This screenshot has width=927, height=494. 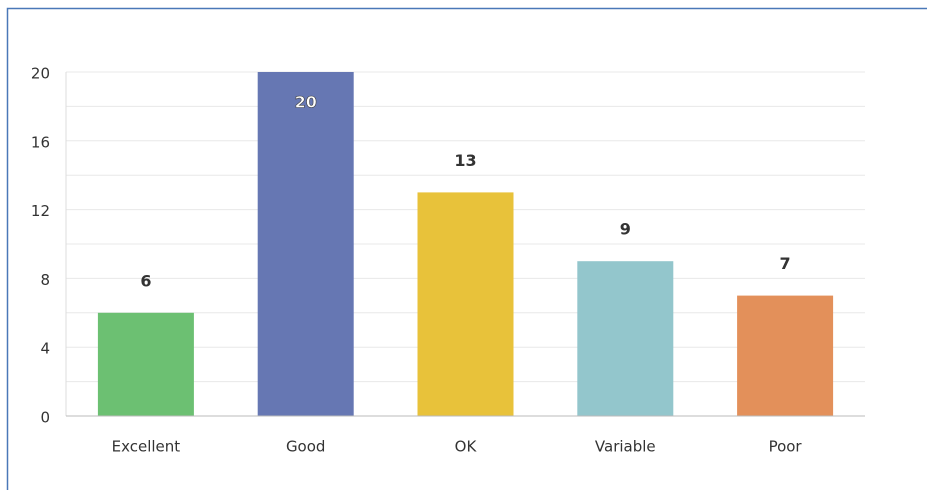 What do you see at coordinates (625, 229) in the screenshot?
I see `value-label: 9` at bounding box center [625, 229].